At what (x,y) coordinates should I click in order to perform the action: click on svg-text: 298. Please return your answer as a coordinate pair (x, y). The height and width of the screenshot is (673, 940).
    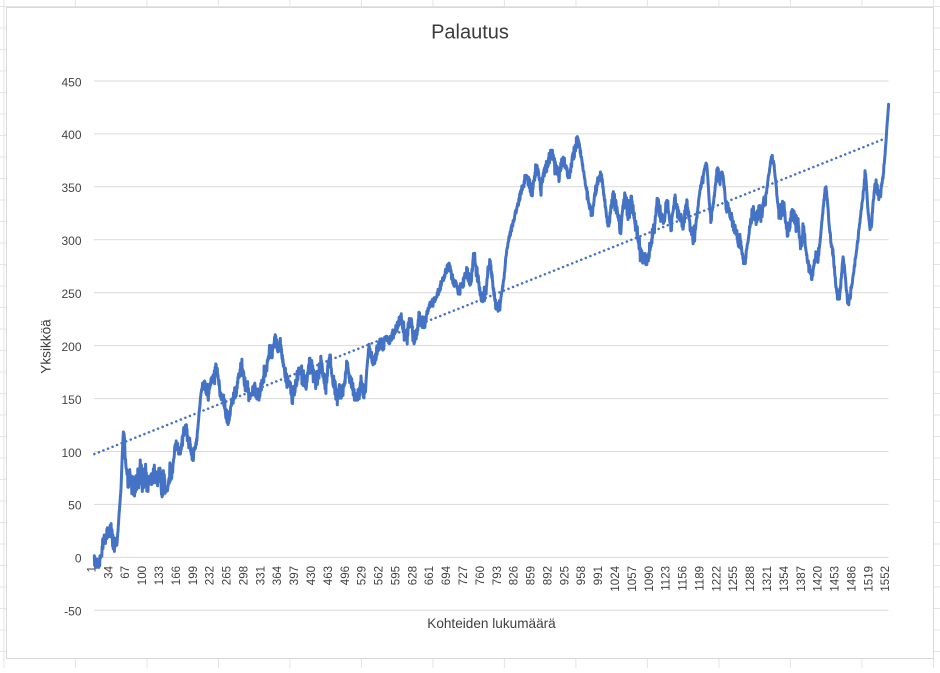
    Looking at the image, I should click on (245, 575).